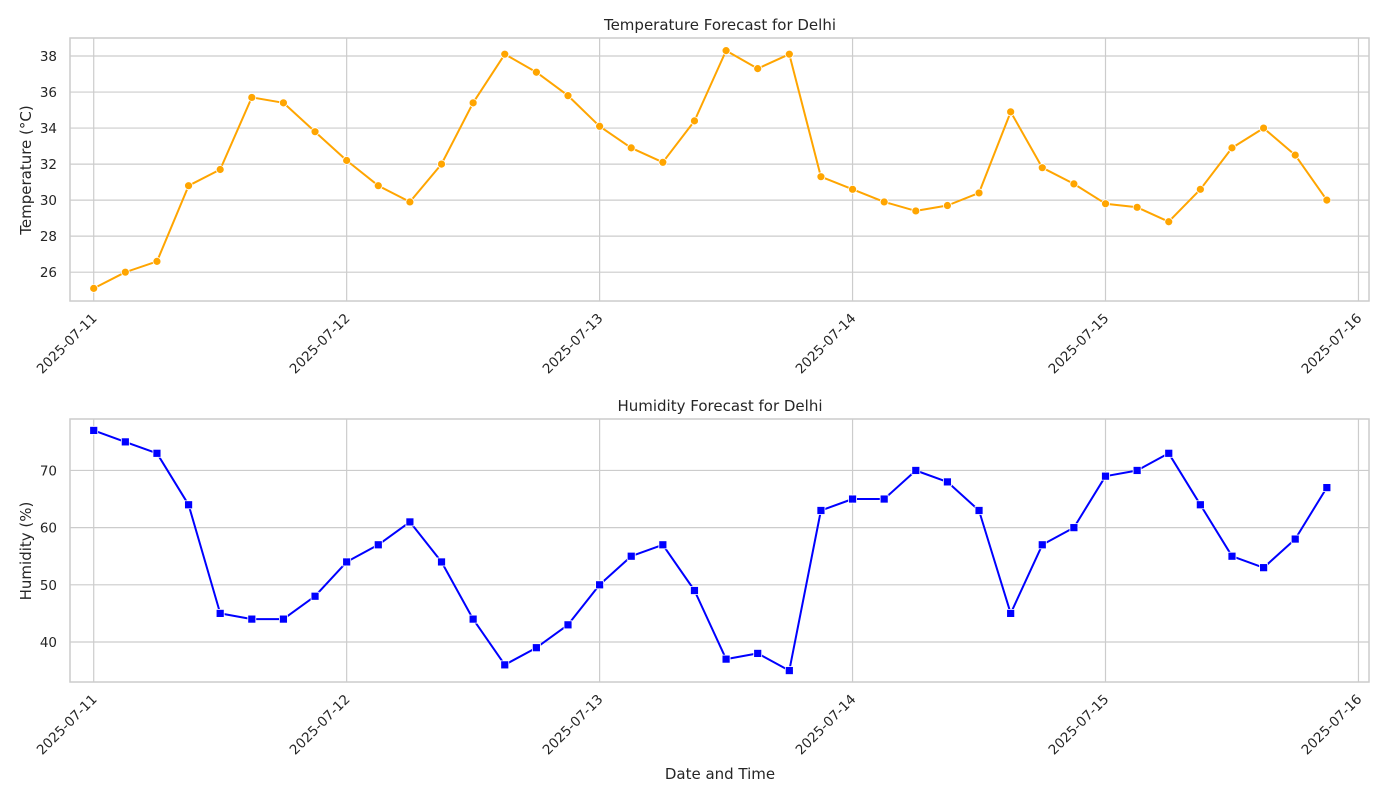 The height and width of the screenshot is (804, 1400). Describe the element at coordinates (26, 170) in the screenshot. I see `temperature-y-label: Temperature (°C)` at that location.